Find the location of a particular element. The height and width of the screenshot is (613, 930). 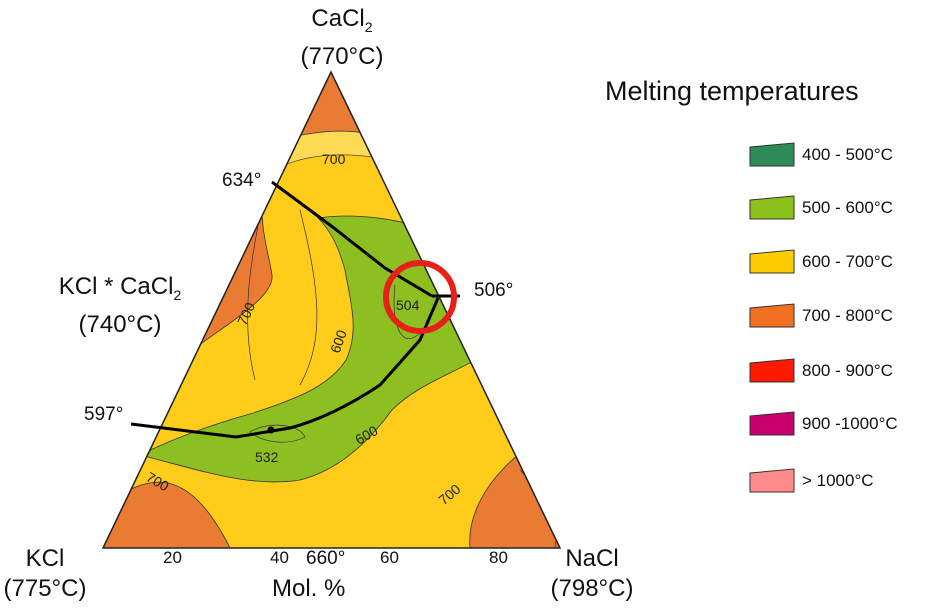

legend-label: 700 - 800°C is located at coordinates (847, 315).